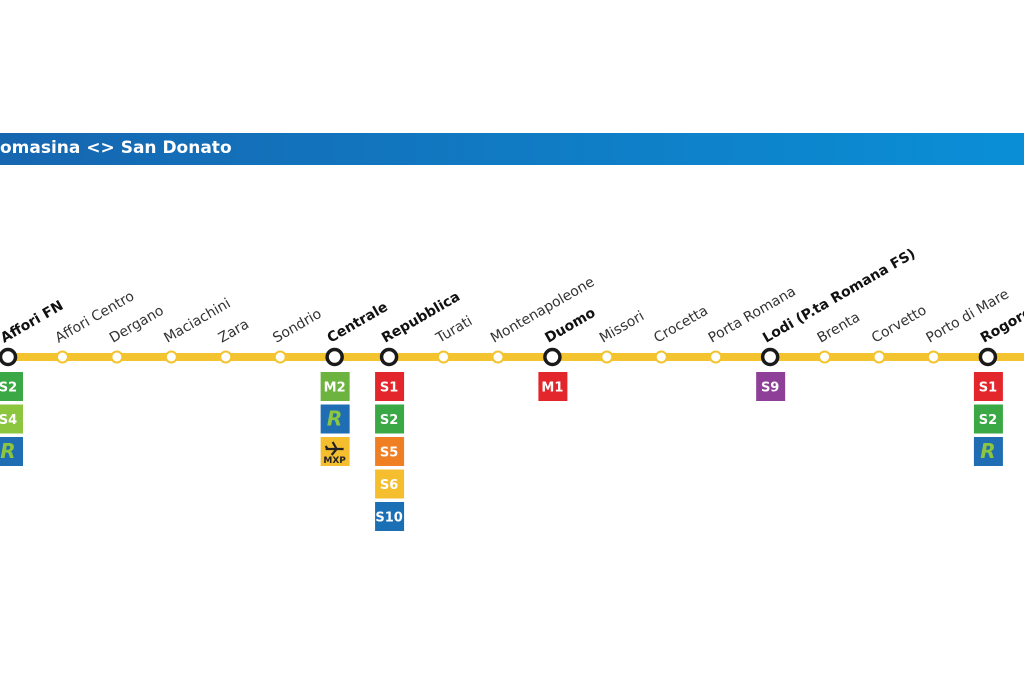 The image size is (1024, 683). What do you see at coordinates (358, 322) in the screenshot?
I see `station-label: Centrale` at bounding box center [358, 322].